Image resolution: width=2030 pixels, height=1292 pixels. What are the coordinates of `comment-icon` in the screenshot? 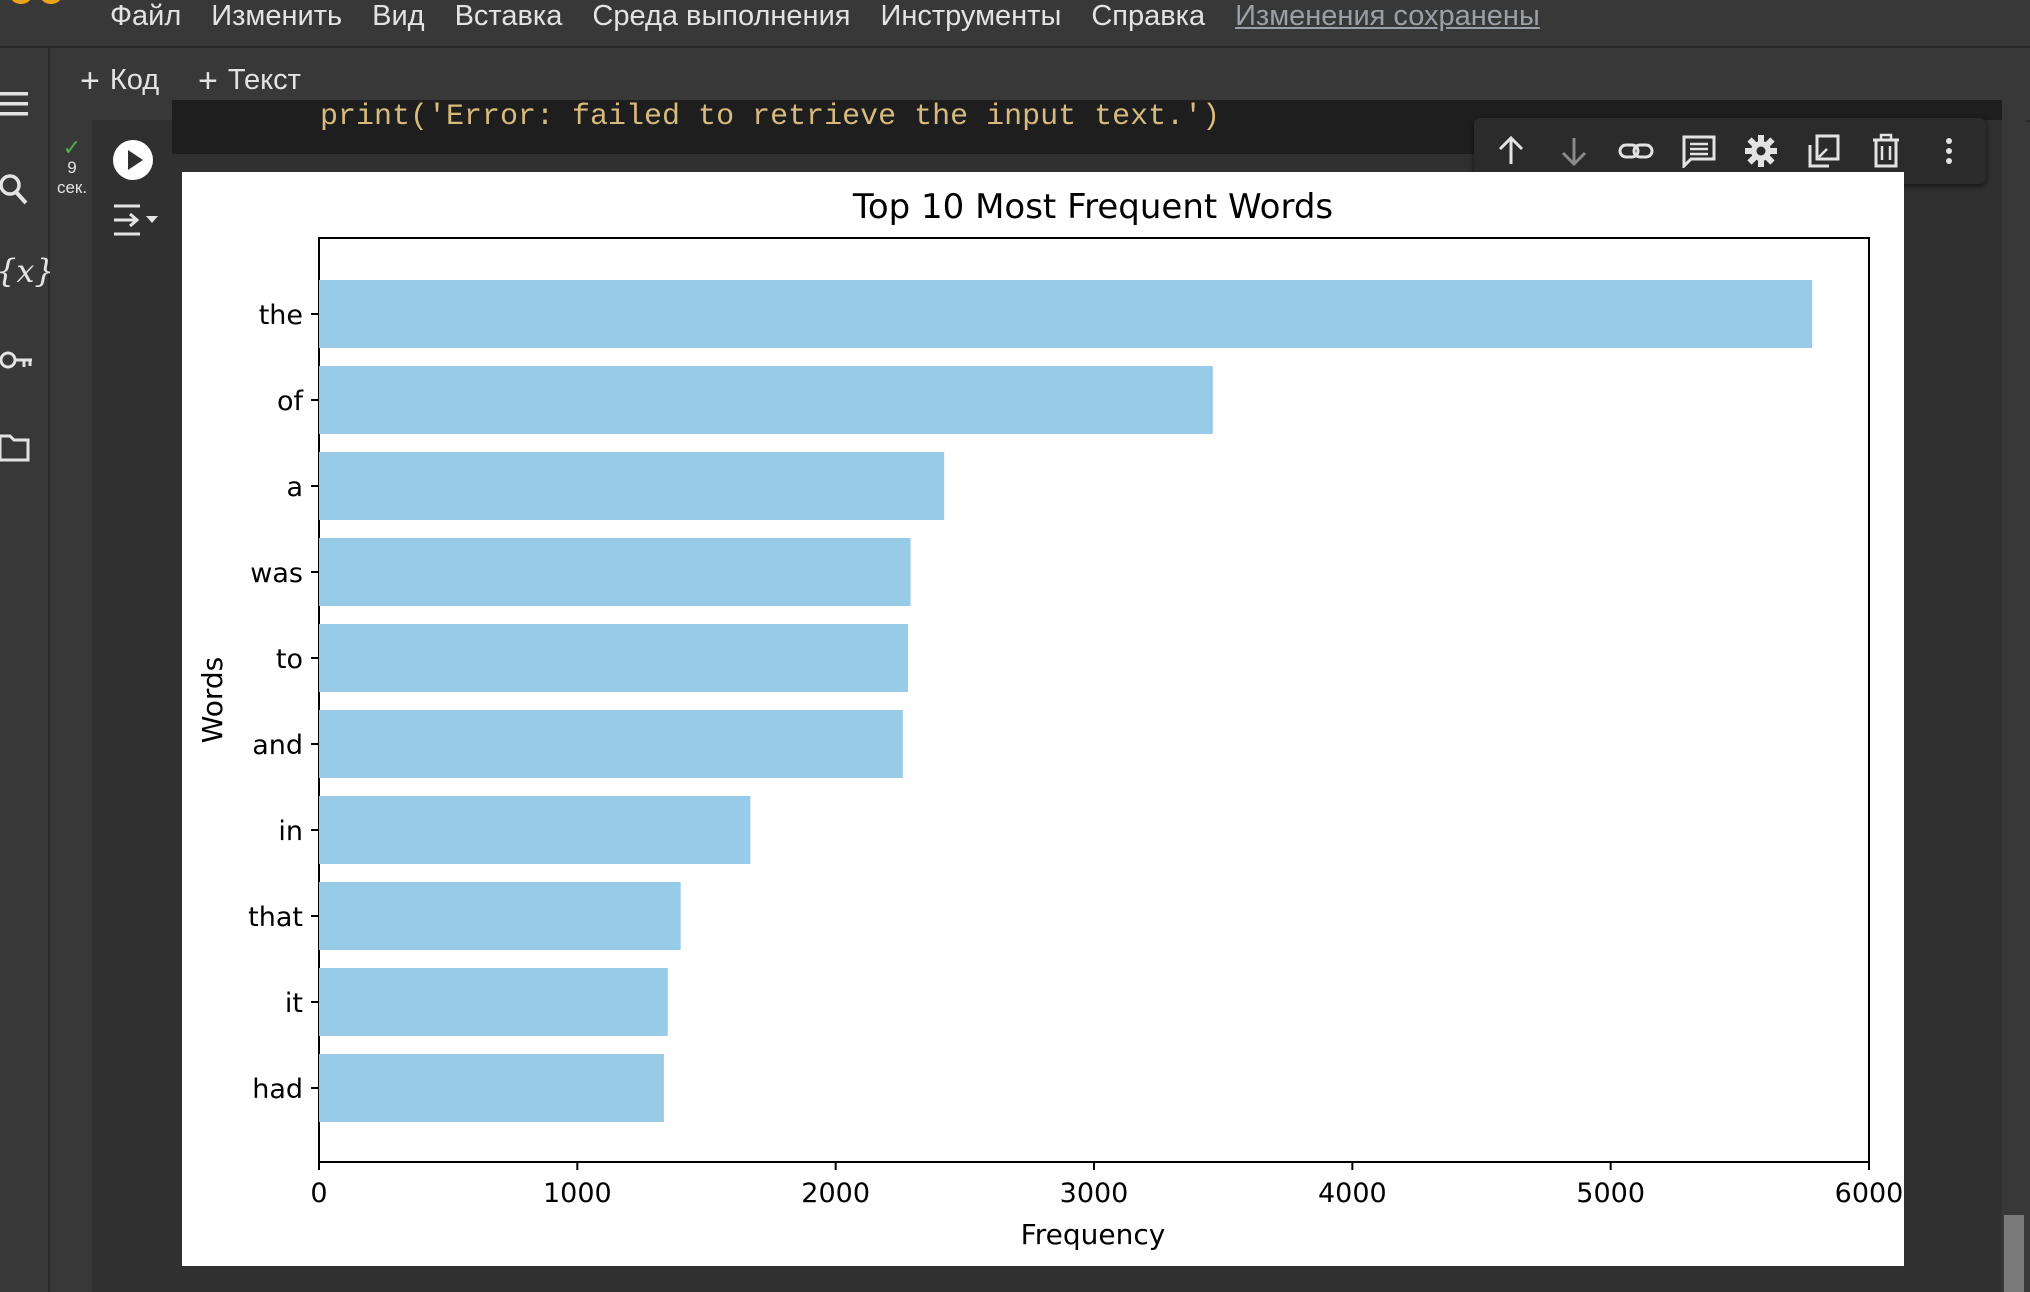 It's located at (1699, 151).